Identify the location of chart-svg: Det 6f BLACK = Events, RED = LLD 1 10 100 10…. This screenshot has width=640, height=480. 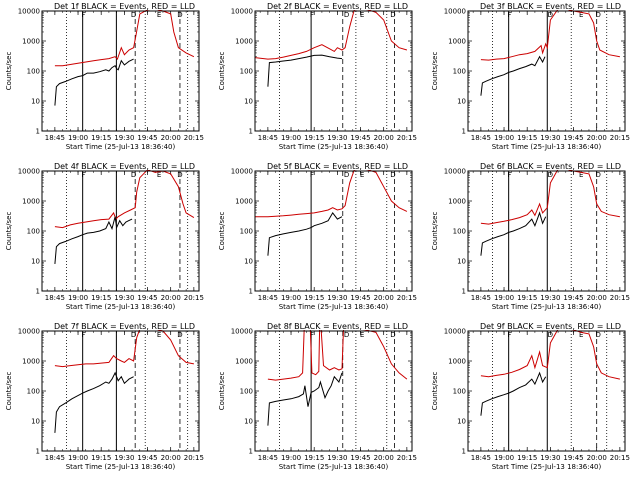
(530, 236).